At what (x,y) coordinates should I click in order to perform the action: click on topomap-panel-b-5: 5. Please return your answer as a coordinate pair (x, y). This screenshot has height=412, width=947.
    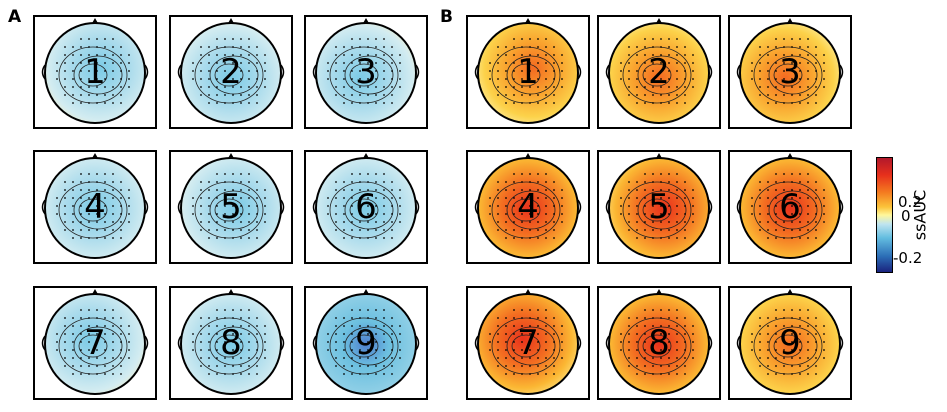
    Looking at the image, I should click on (659, 207).